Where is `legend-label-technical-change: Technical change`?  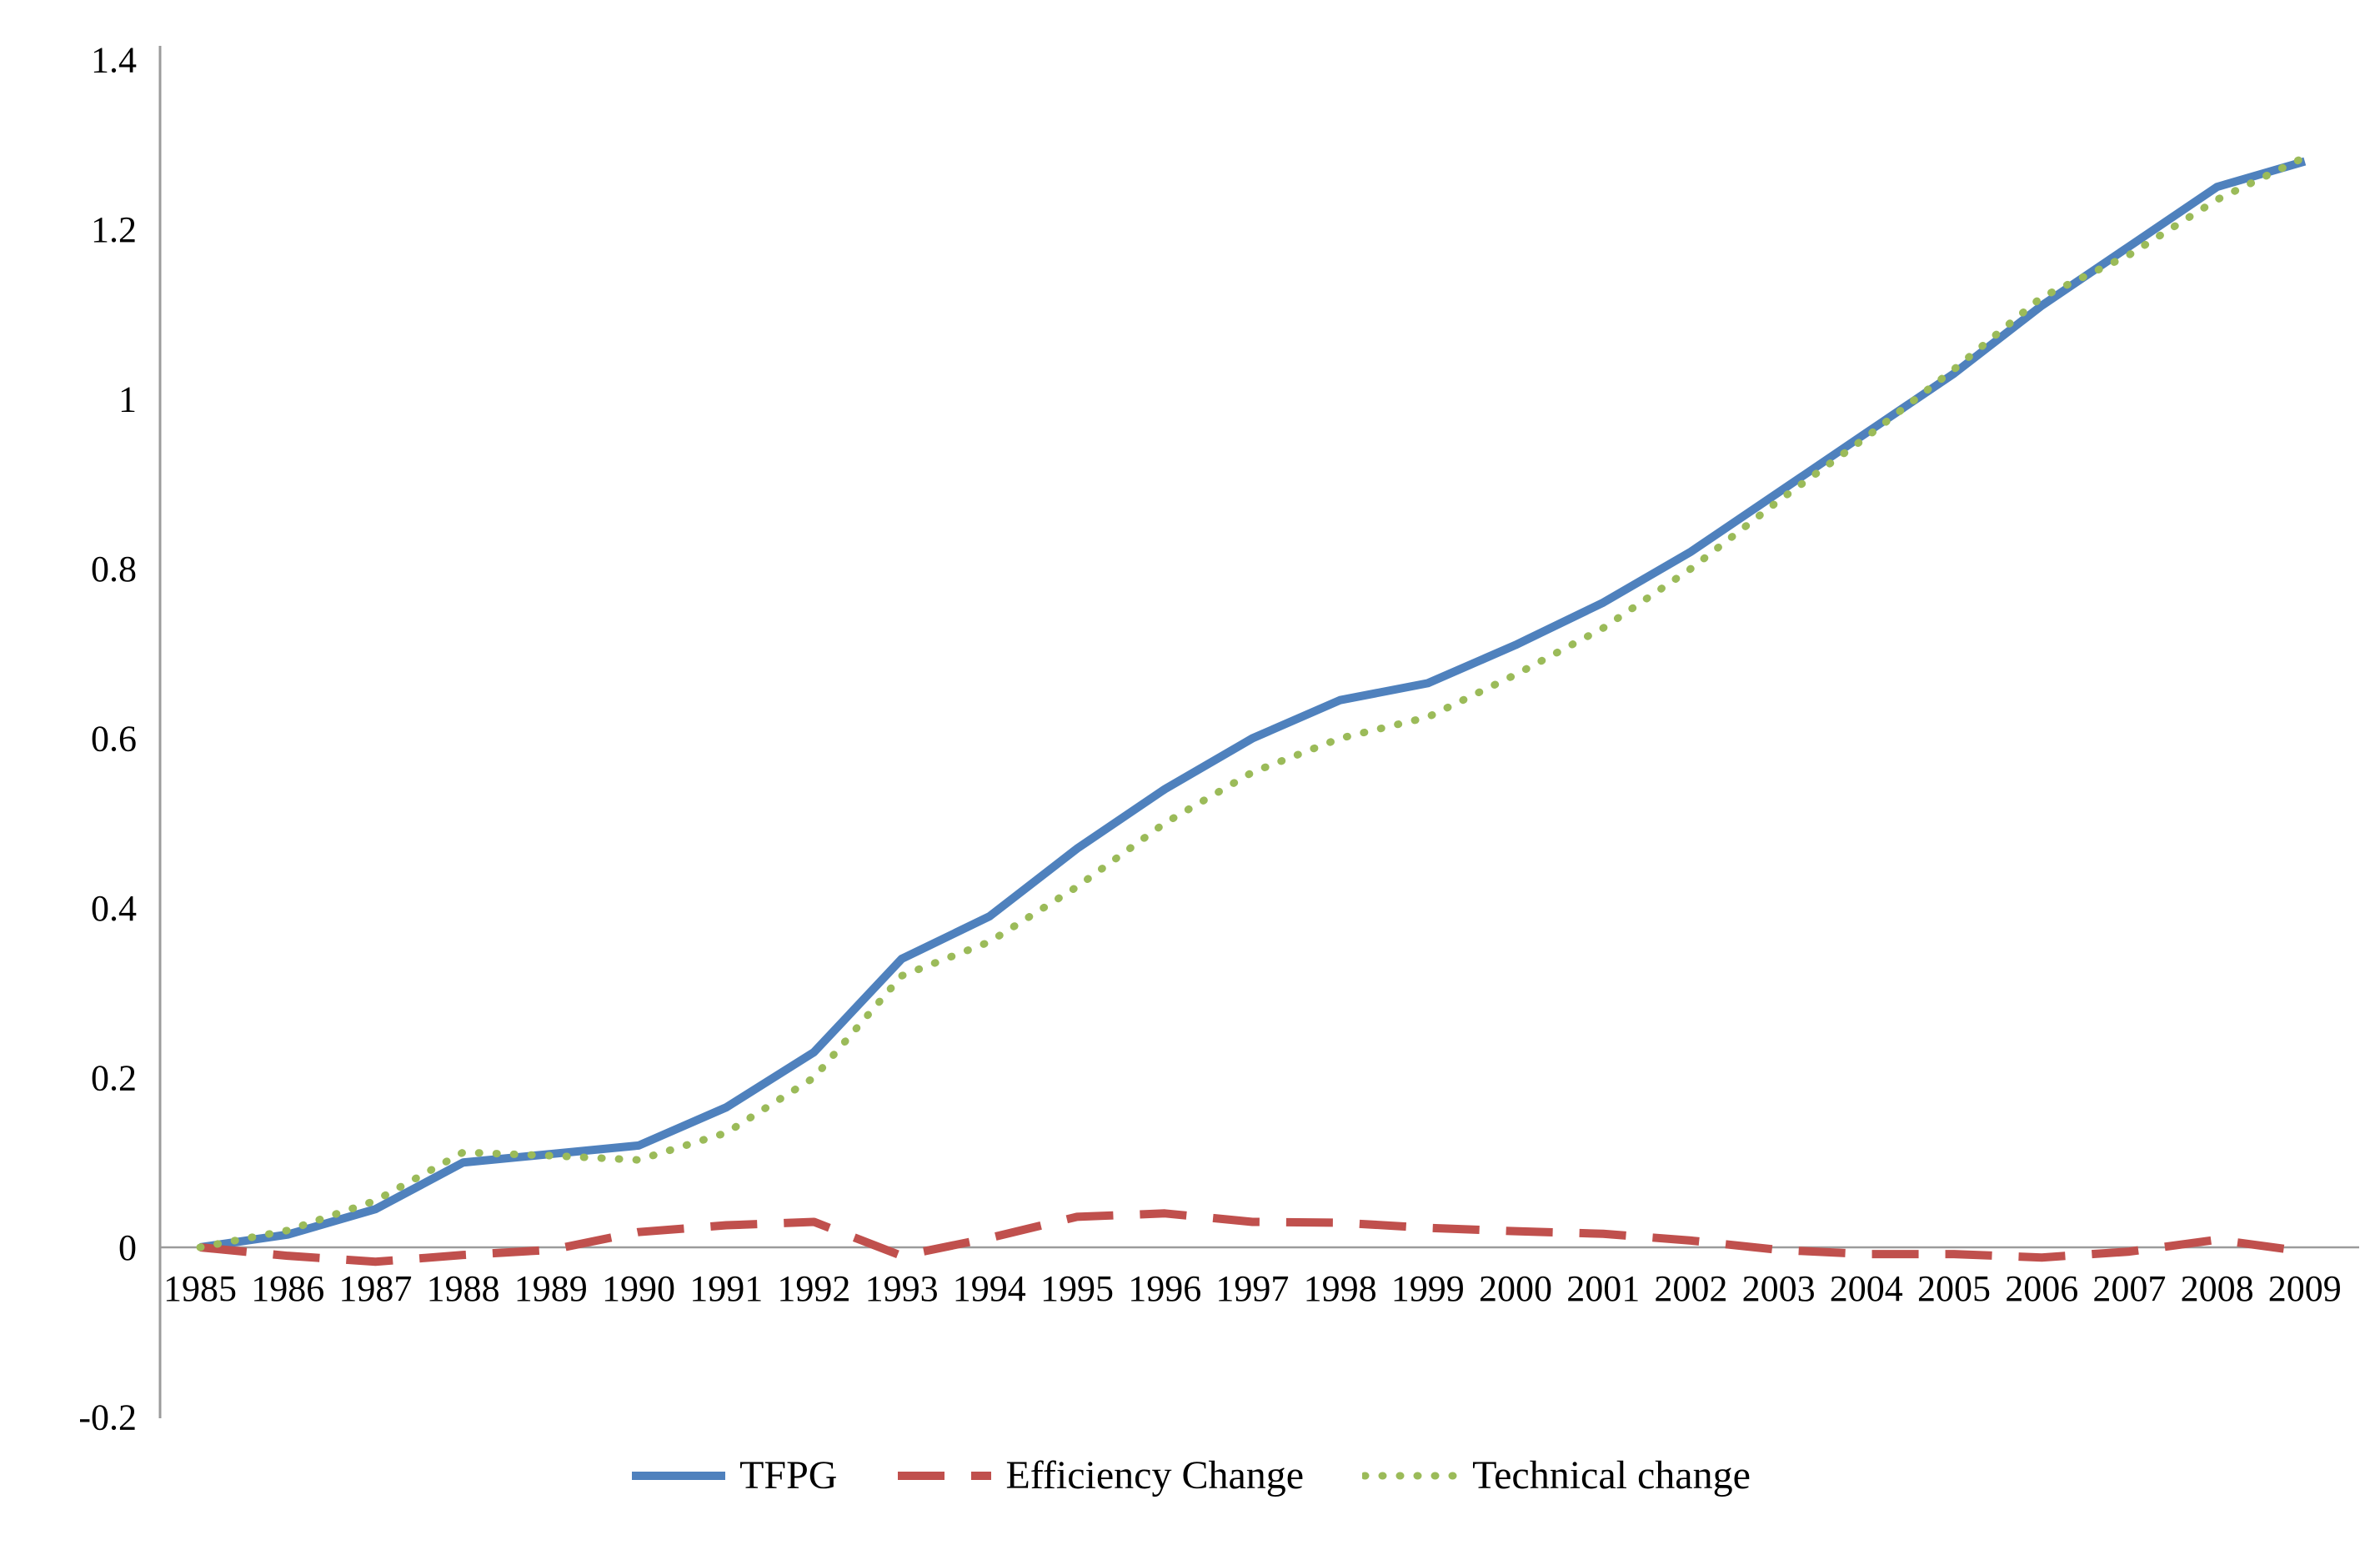 legend-label-technical-change: Technical change is located at coordinates (1611, 1475).